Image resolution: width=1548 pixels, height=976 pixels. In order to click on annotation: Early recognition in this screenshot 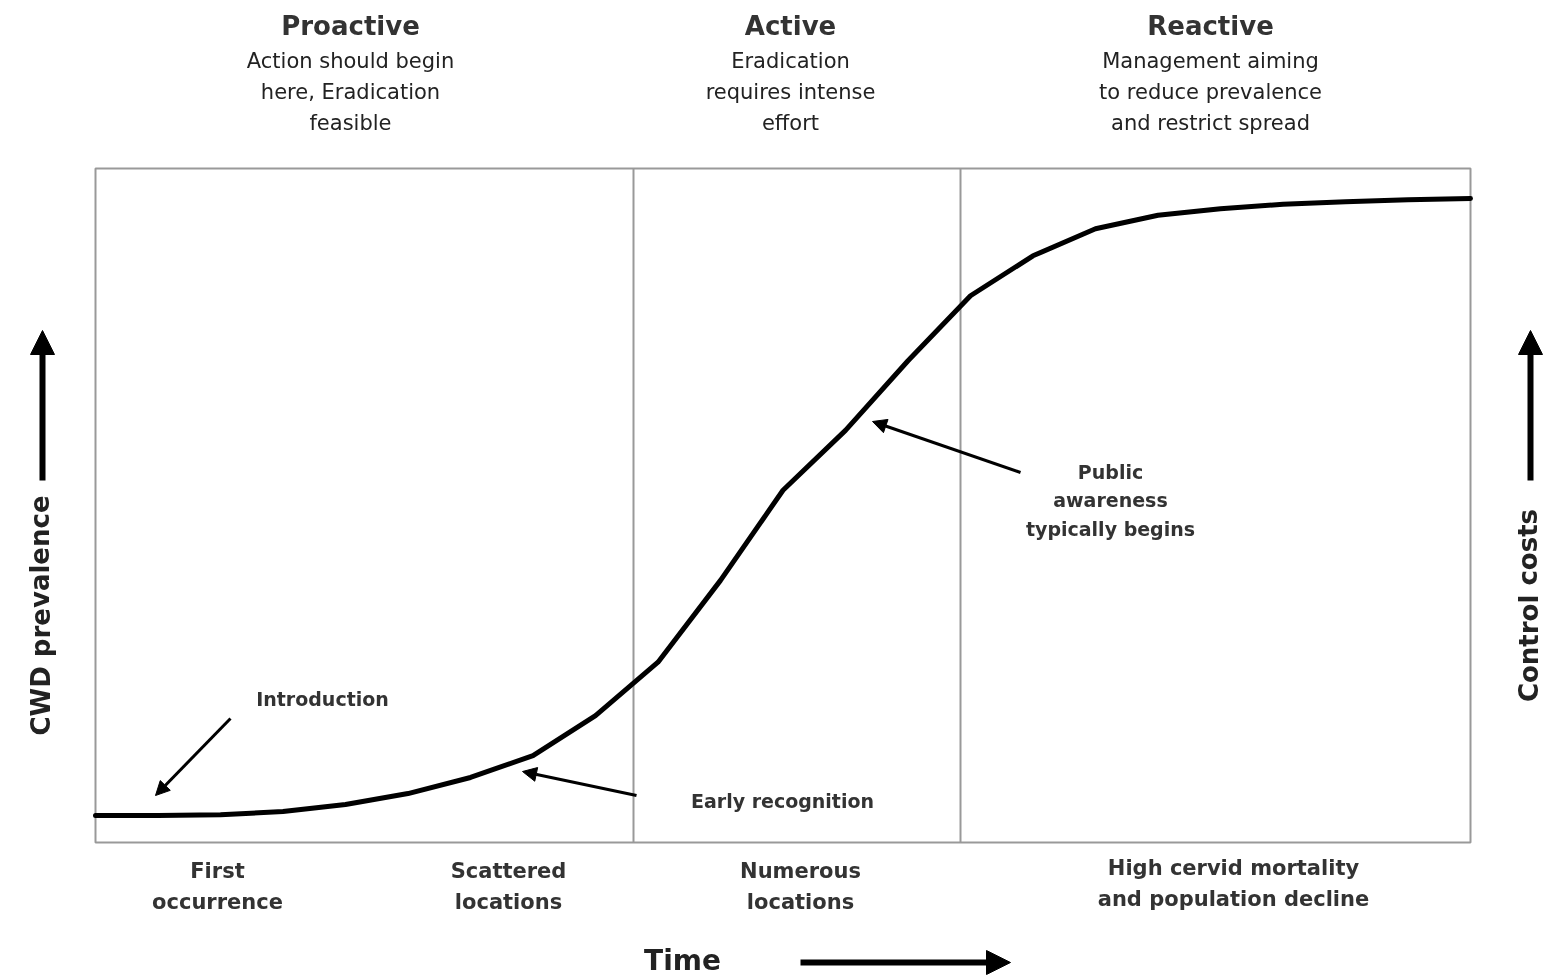, I will do `click(782, 800)`.